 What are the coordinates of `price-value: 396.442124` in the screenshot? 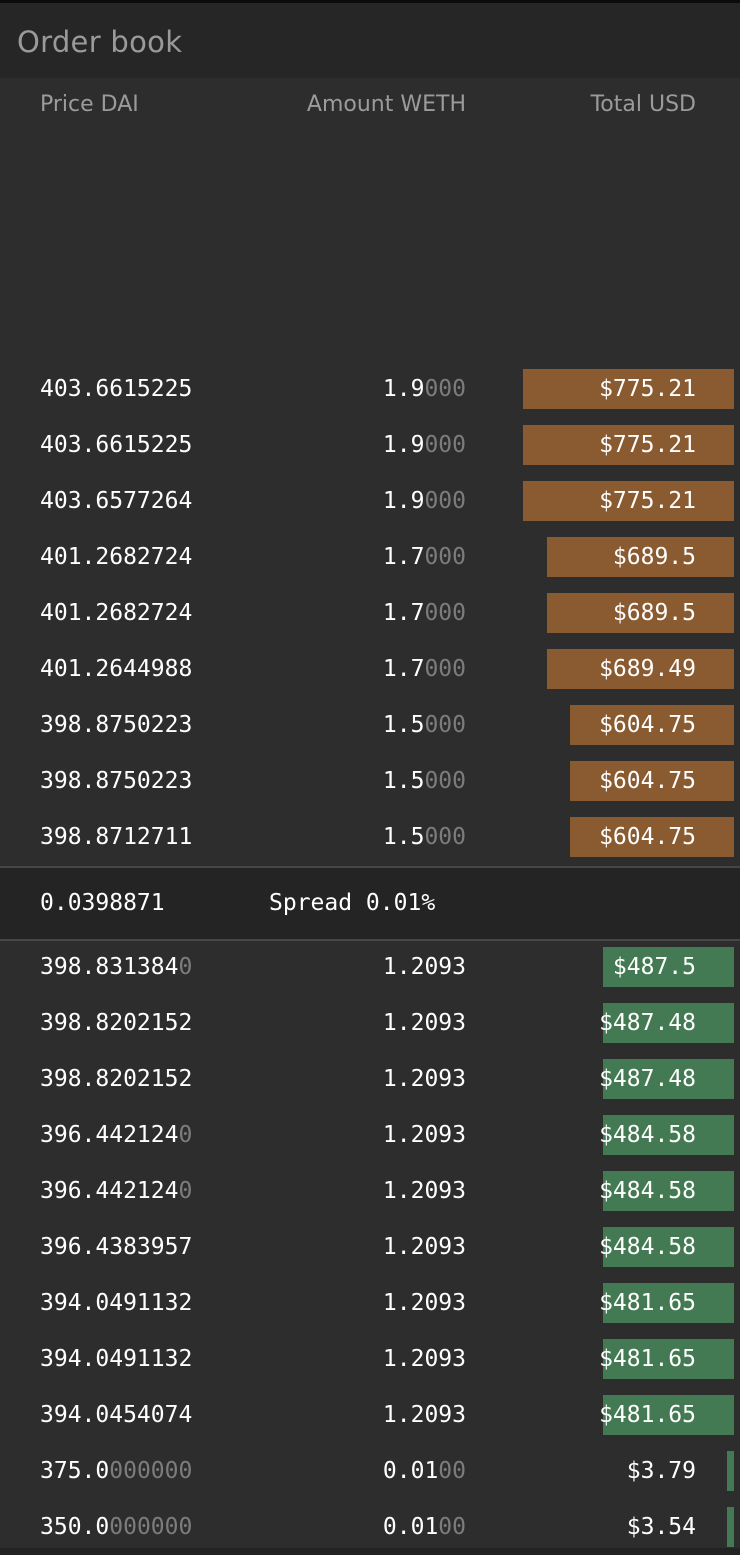 It's located at (109, 1191).